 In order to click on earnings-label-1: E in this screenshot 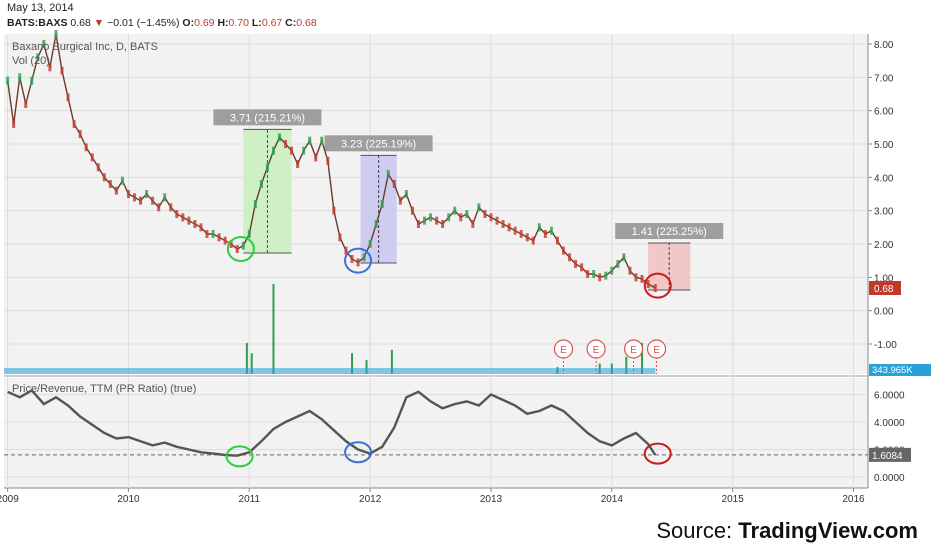, I will do `click(596, 350)`.